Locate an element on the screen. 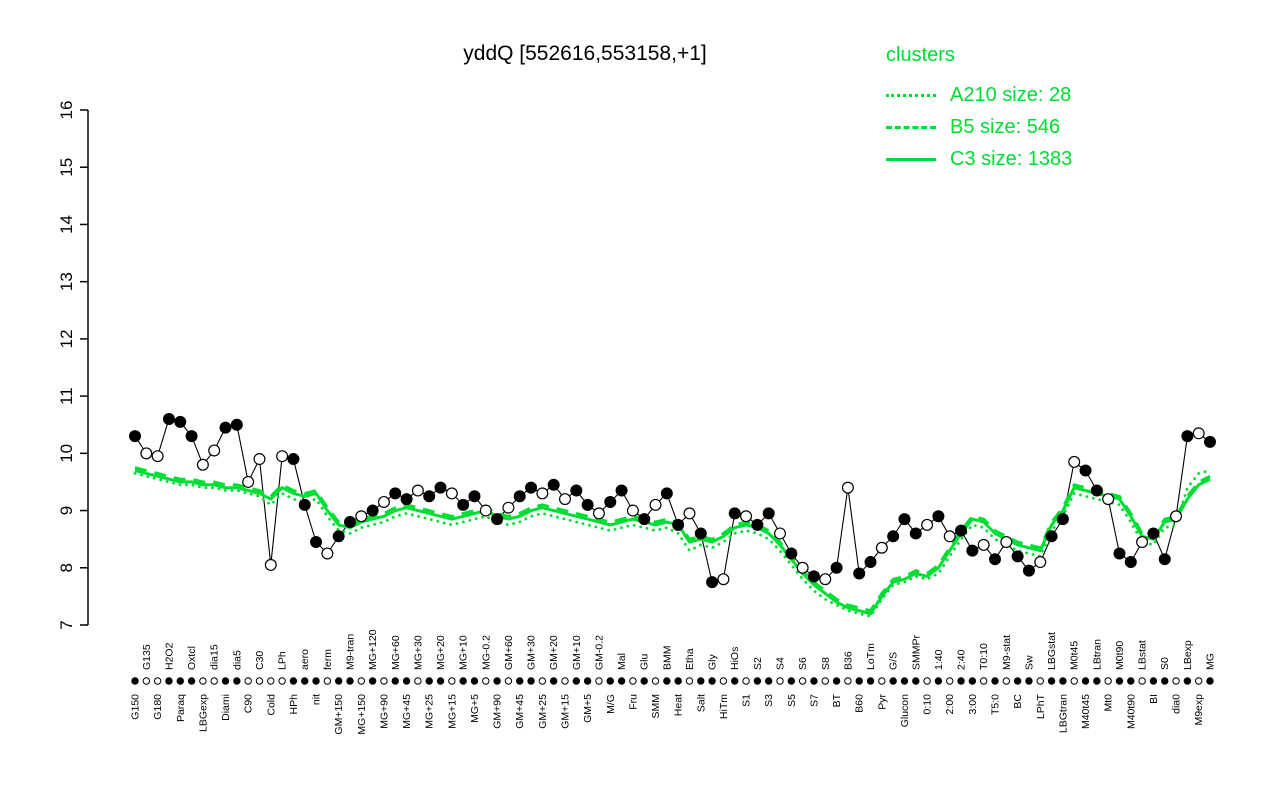 This screenshot has height=800, width=1280. x-axis-label: MG+20 is located at coordinates (441, 652).